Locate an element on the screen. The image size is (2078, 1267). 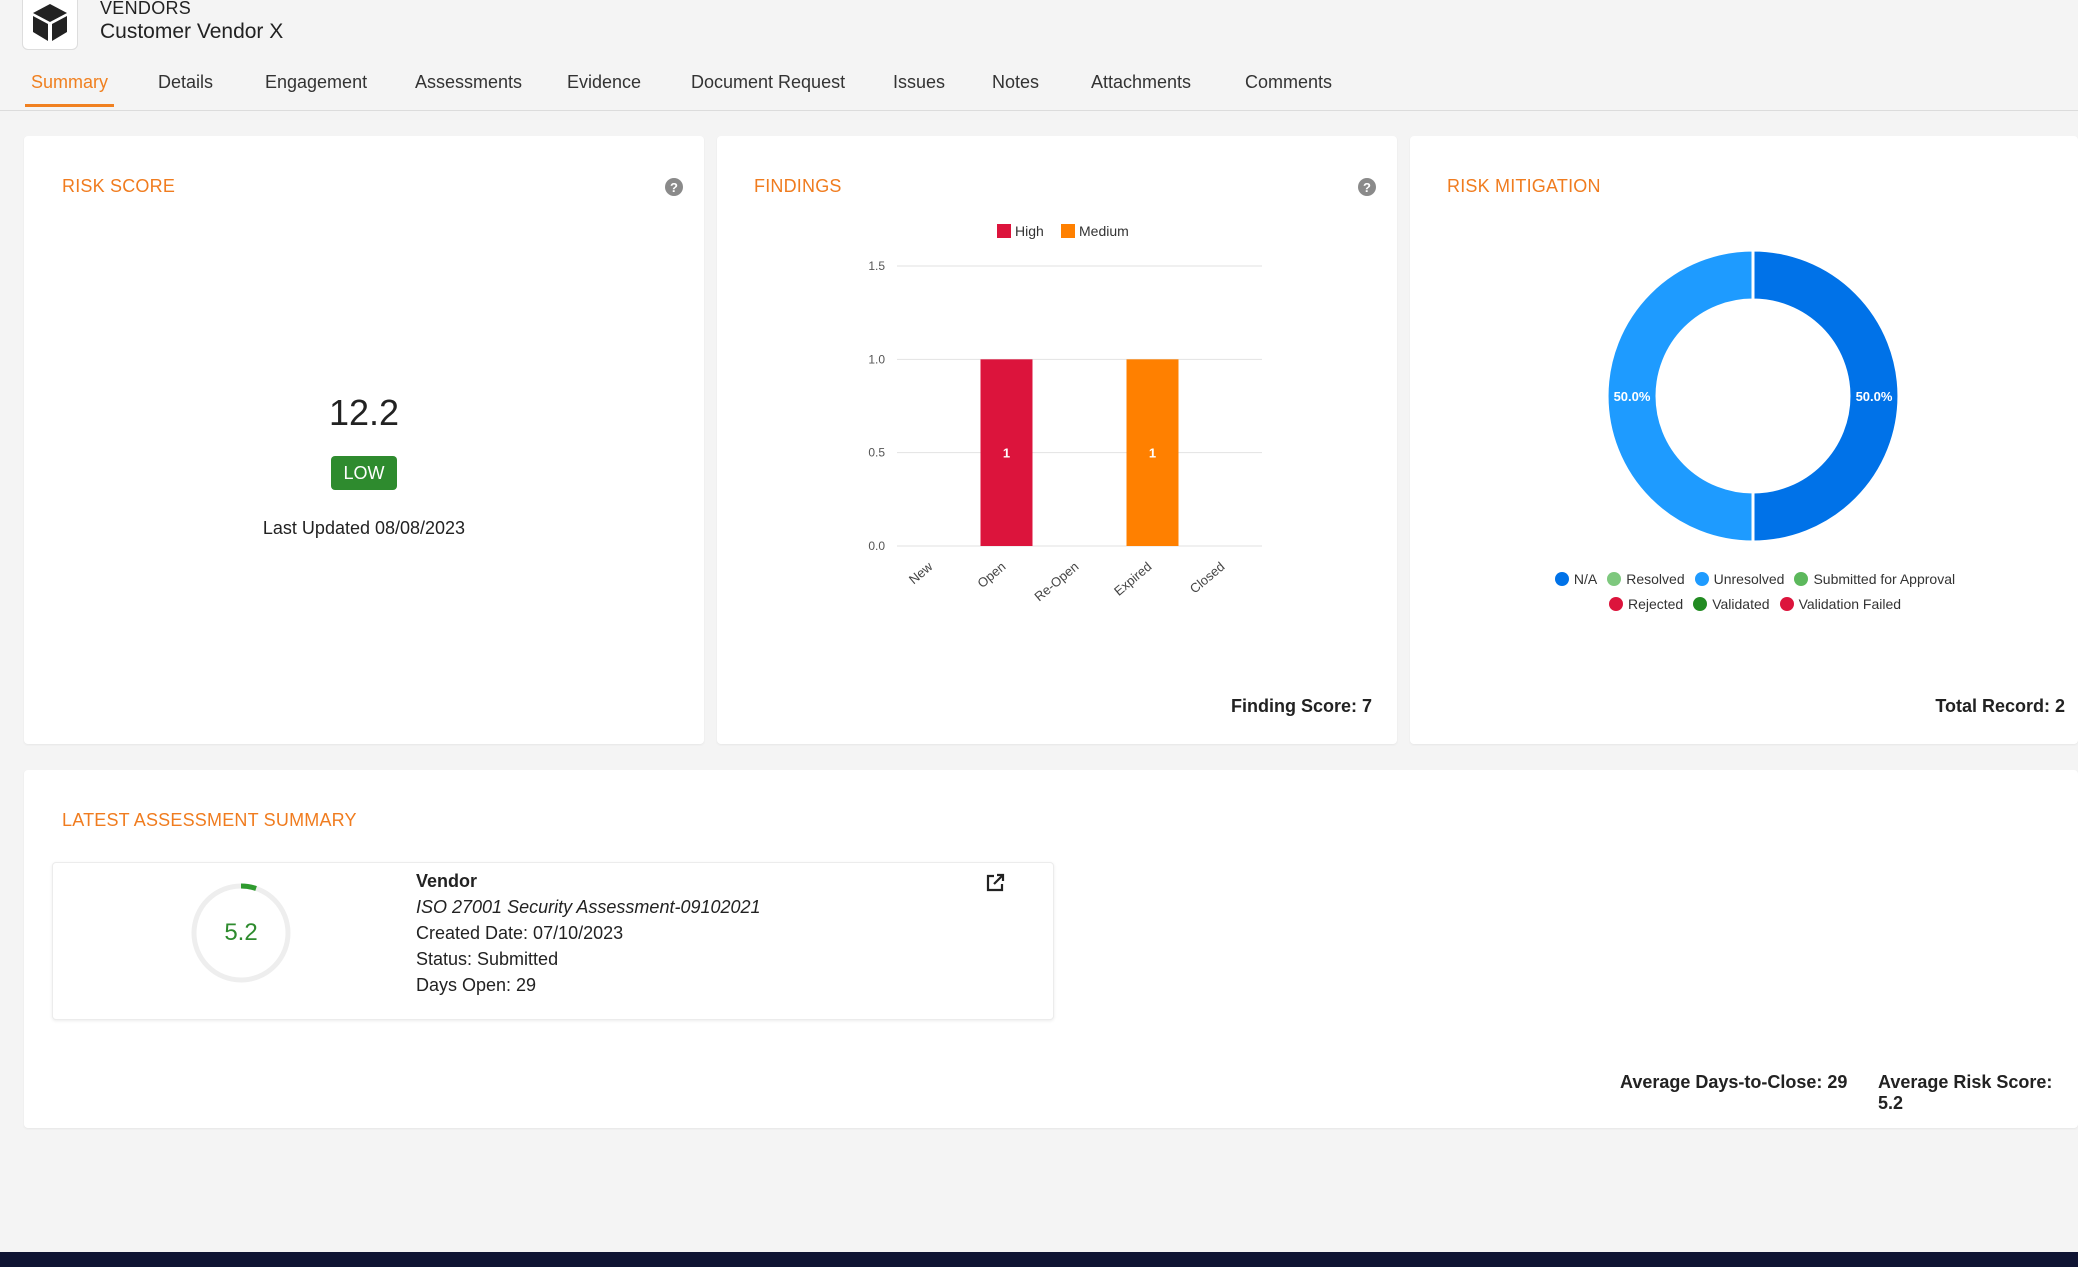
legend-label: Submitted for Approval is located at coordinates (1884, 579).